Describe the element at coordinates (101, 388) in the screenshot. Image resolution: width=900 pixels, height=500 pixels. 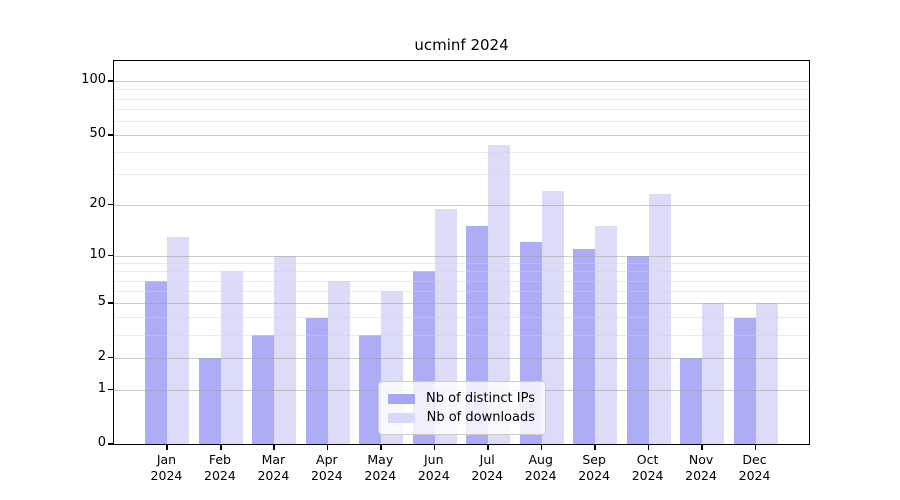
I see `y-tick-label-1: 1` at that location.